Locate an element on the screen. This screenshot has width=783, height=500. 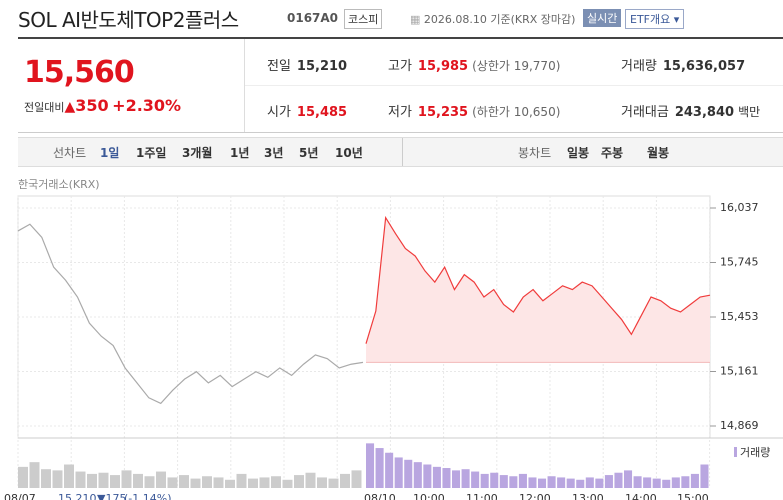
arrow: ▲ is located at coordinates (70, 107).